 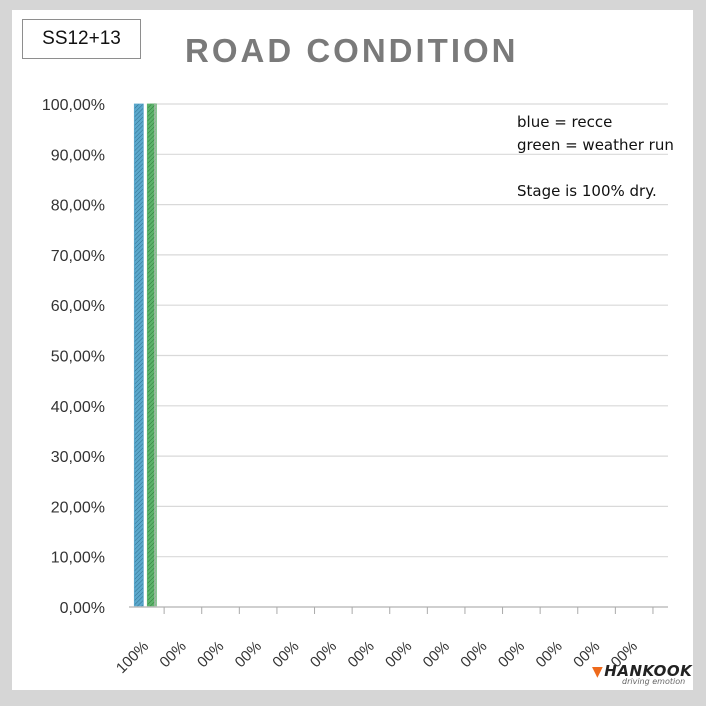 What do you see at coordinates (598, 672) in the screenshot?
I see `hankook-wing-icon: ▼` at bounding box center [598, 672].